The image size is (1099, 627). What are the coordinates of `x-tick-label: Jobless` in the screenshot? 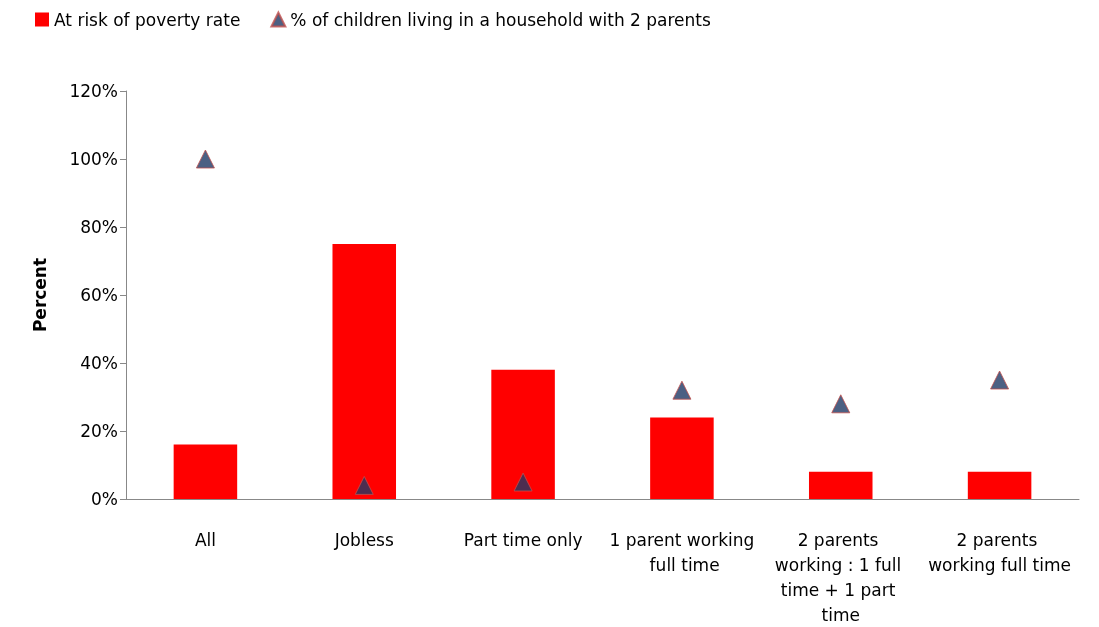 It's located at (363, 539).